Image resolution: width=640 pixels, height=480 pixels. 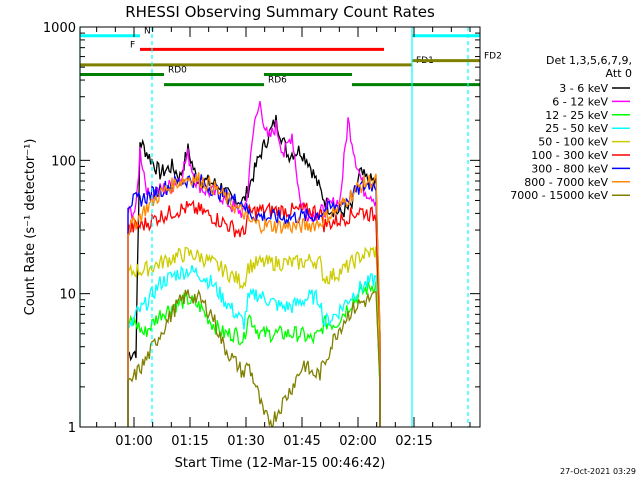 What do you see at coordinates (245, 441) in the screenshot?
I see `x-tick-label: 01:30` at bounding box center [245, 441].